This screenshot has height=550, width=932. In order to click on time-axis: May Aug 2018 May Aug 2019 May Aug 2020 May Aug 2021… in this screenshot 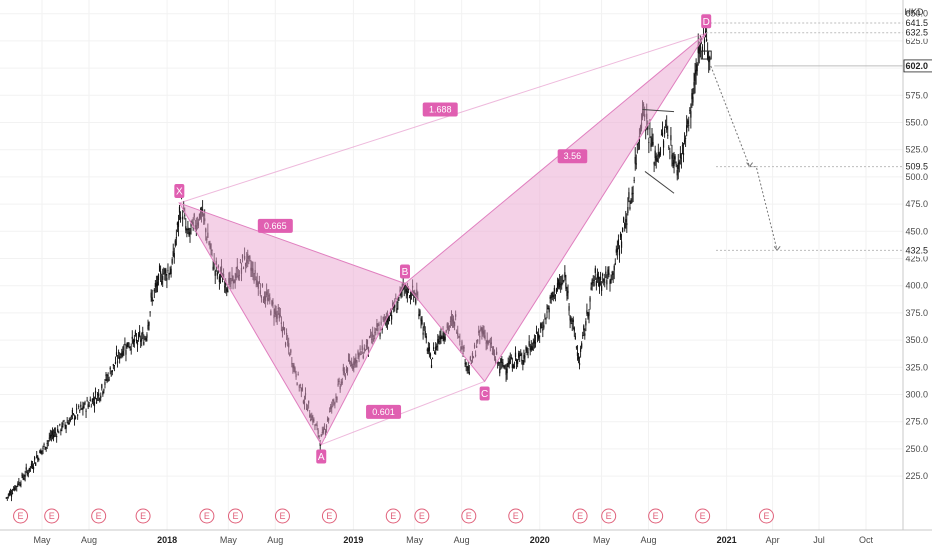, I will do `click(466, 537)`.